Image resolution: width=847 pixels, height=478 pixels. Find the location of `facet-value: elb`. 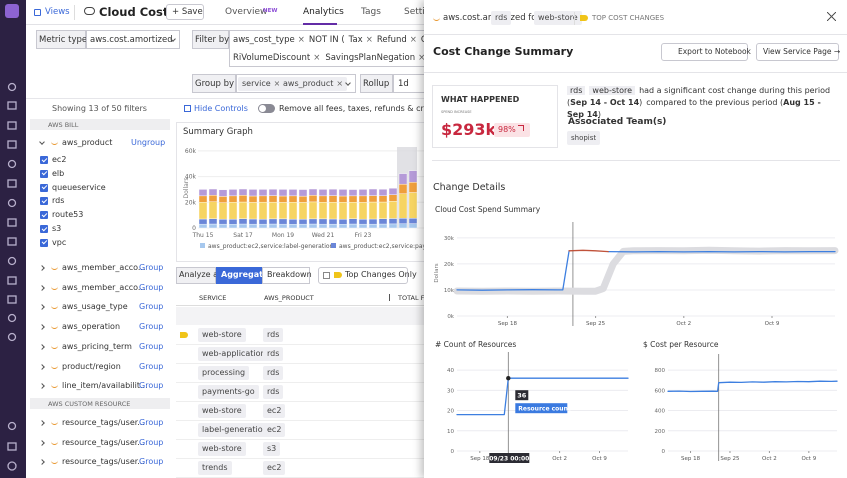

facet-value: elb is located at coordinates (58, 173).